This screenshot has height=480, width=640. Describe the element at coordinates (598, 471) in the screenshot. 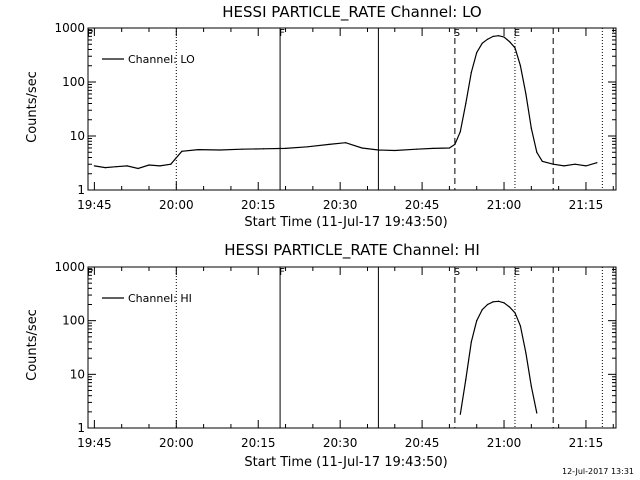

I see `timestamp: 12-Jul-2017 13:31` at that location.